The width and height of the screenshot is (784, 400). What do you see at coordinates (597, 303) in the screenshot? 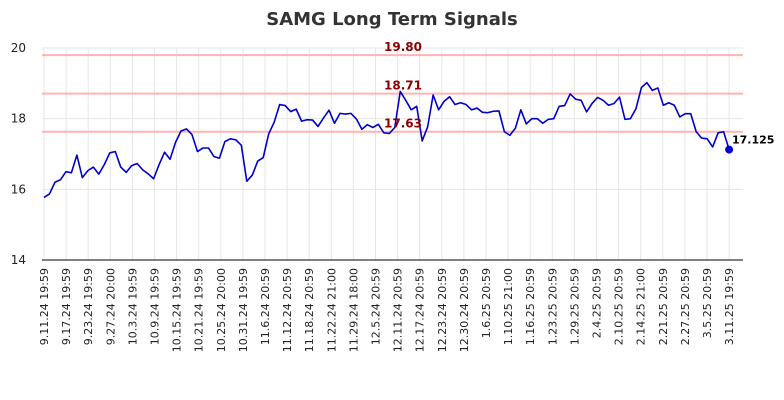
I see `x-tick-label: 2.4.25 20:59` at bounding box center [597, 303].